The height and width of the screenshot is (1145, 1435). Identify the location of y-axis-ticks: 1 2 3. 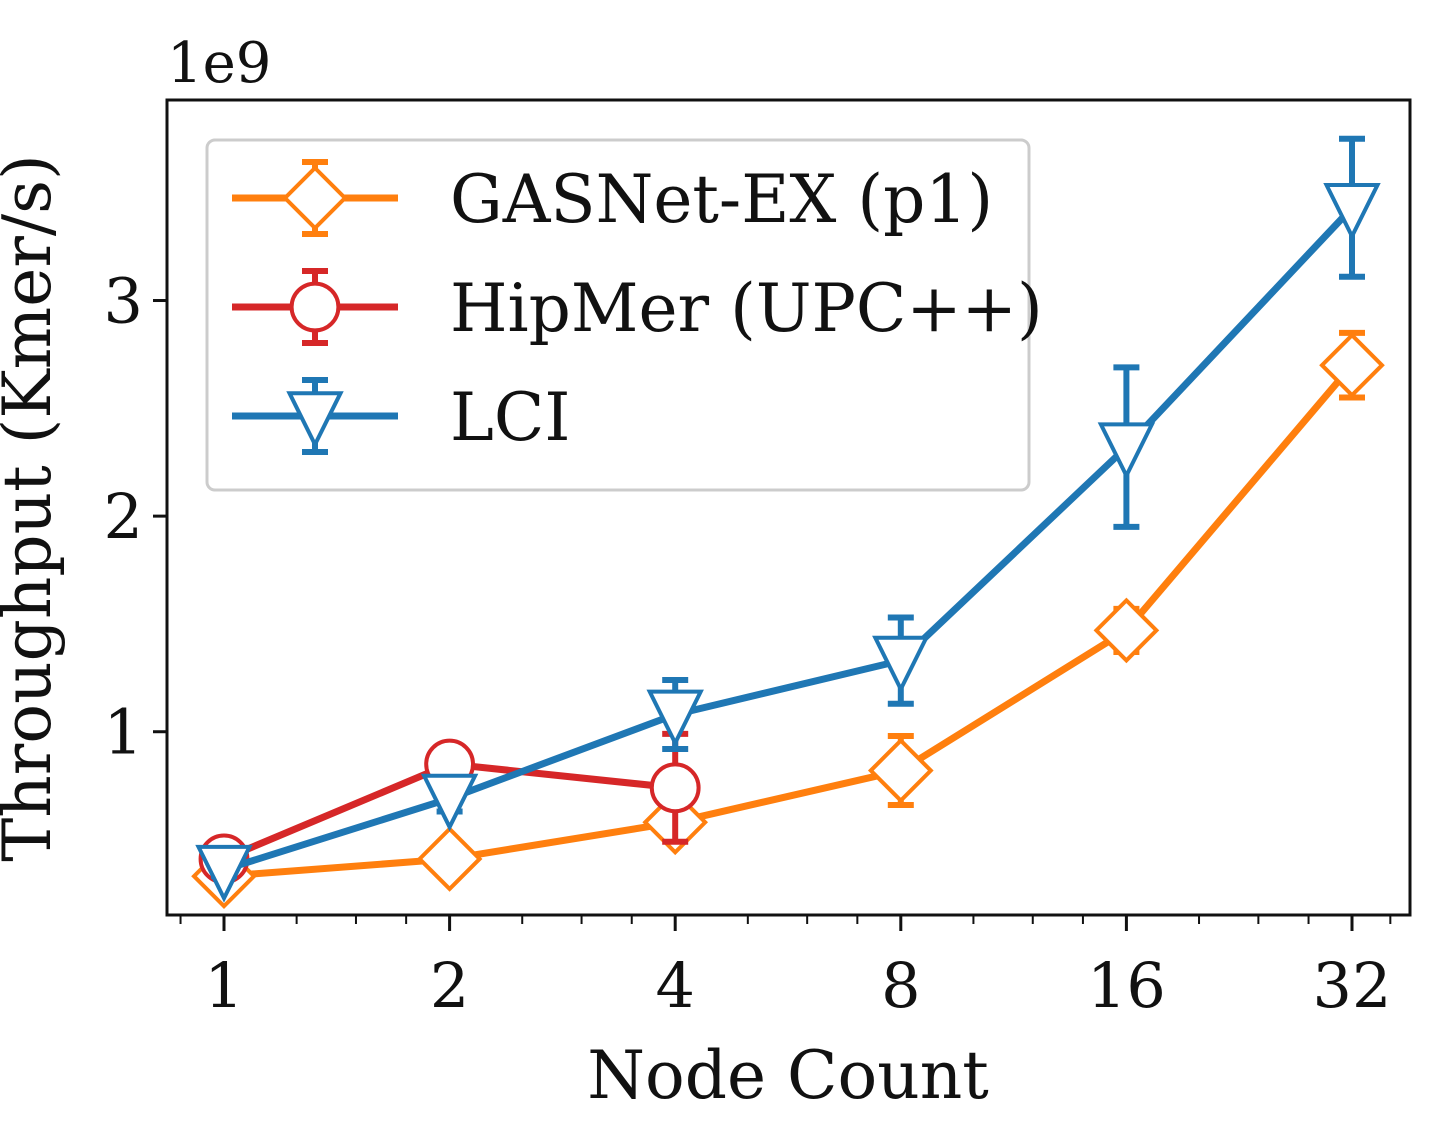
(135, 517).